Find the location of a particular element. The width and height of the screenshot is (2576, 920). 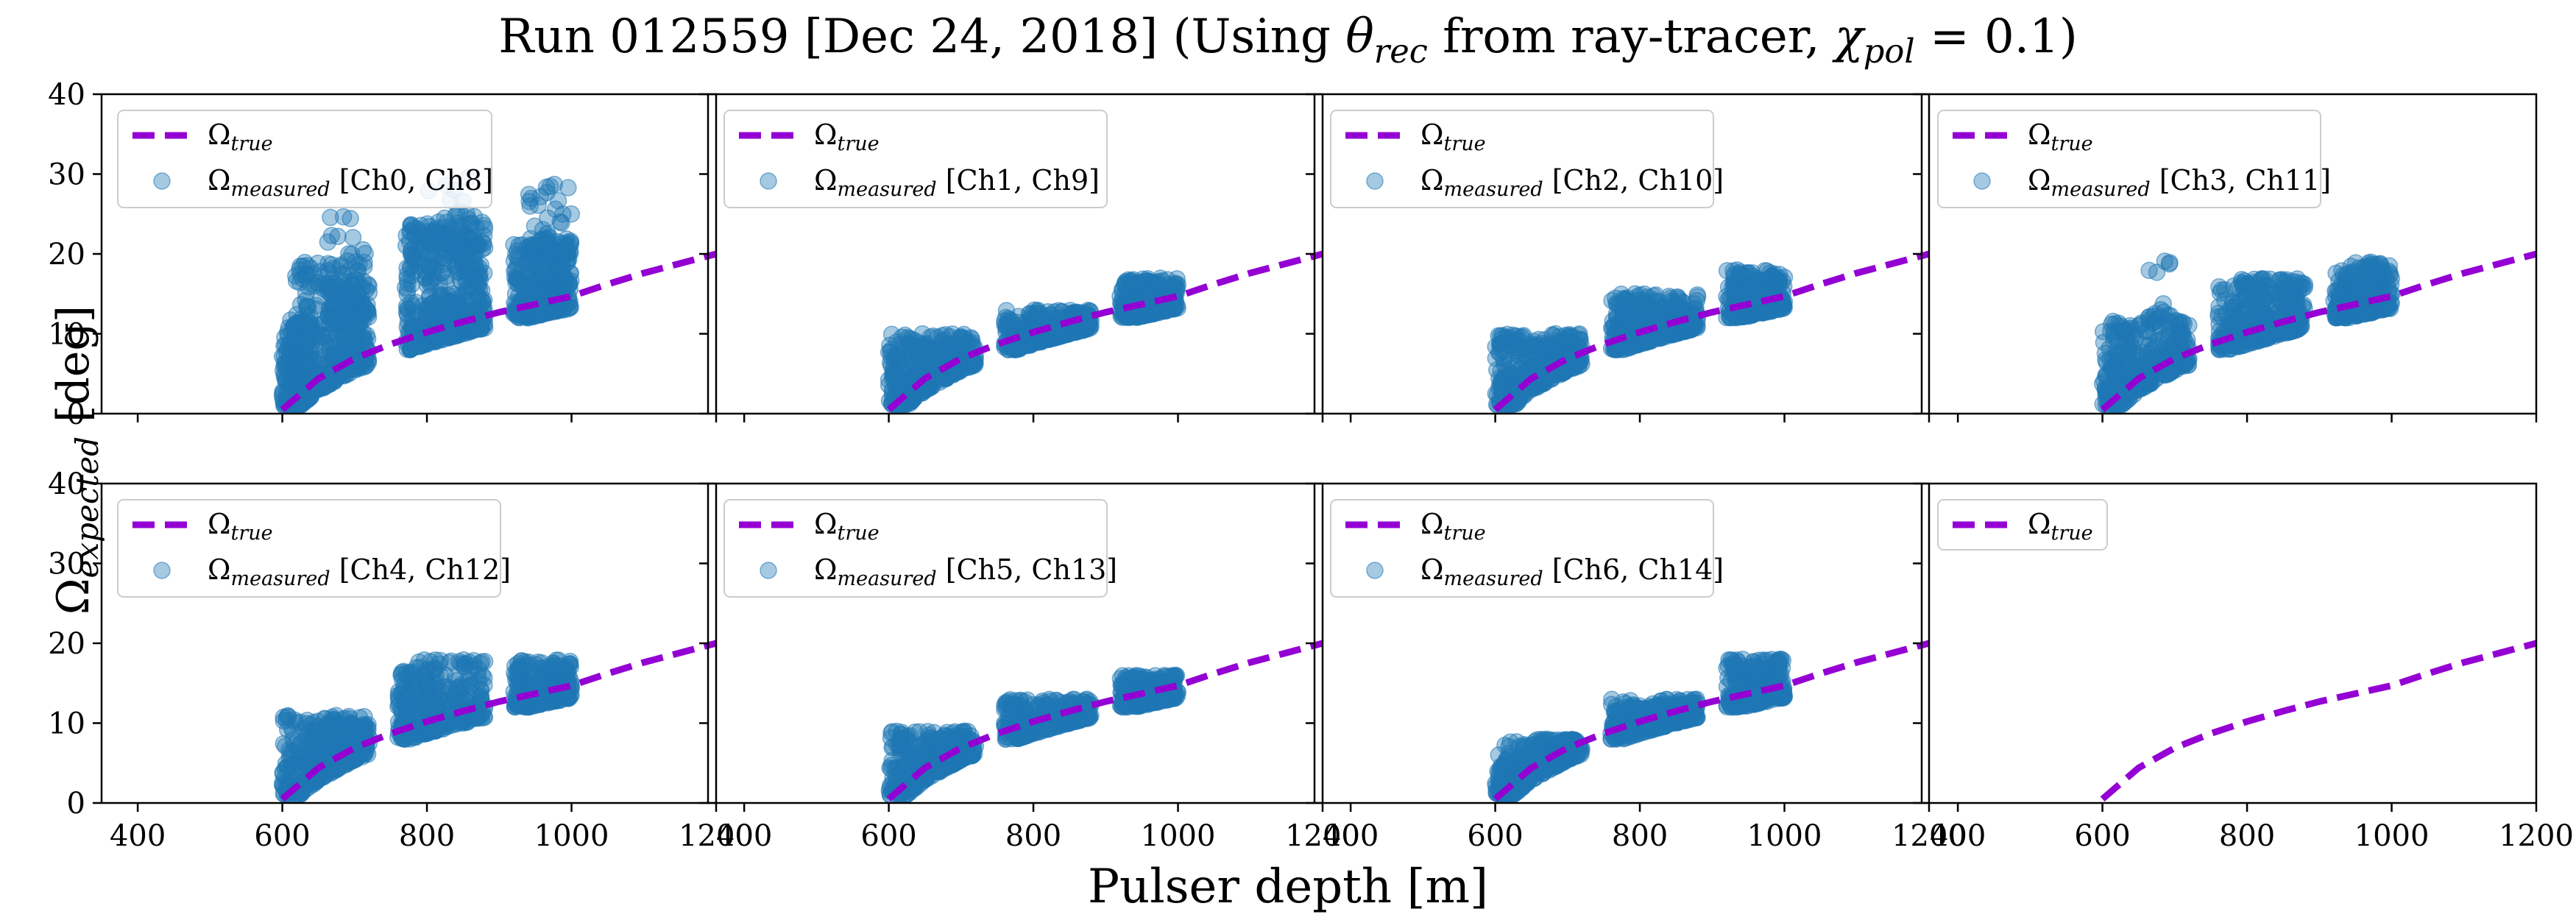

y-tick-label: 40 is located at coordinates (66, 95).